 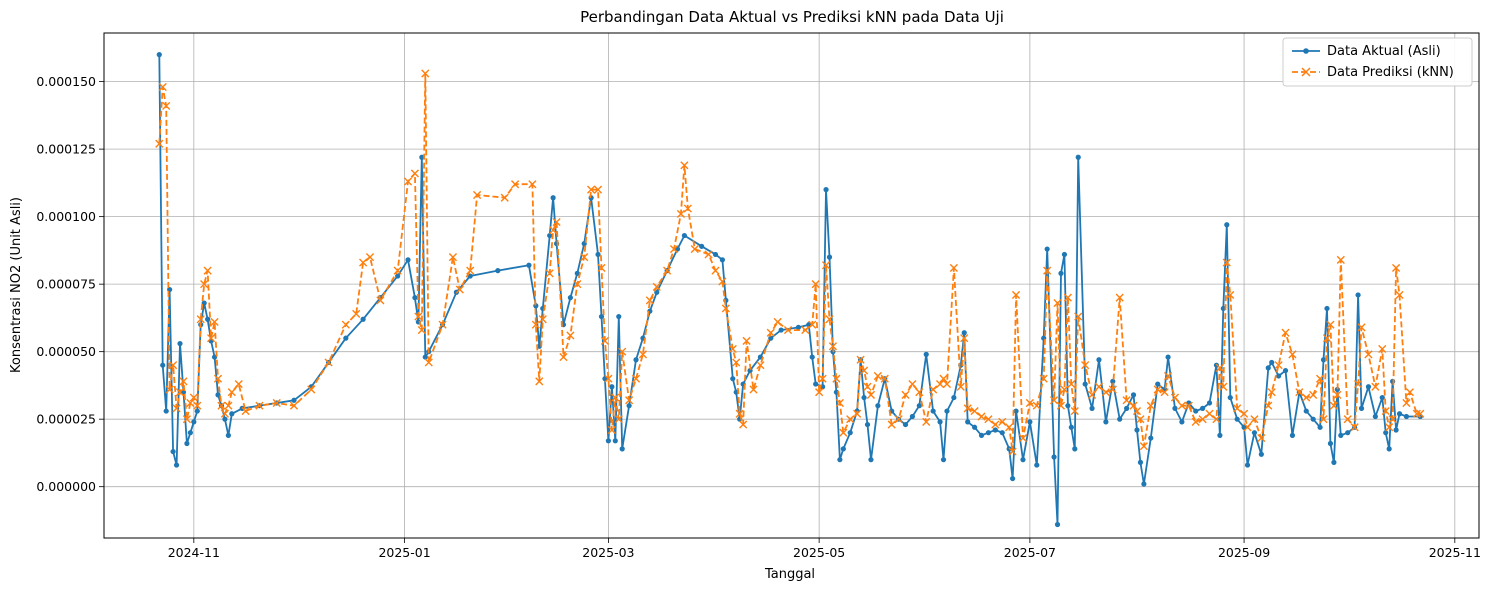 What do you see at coordinates (1377, 62) in the screenshot?
I see `legend-box` at bounding box center [1377, 62].